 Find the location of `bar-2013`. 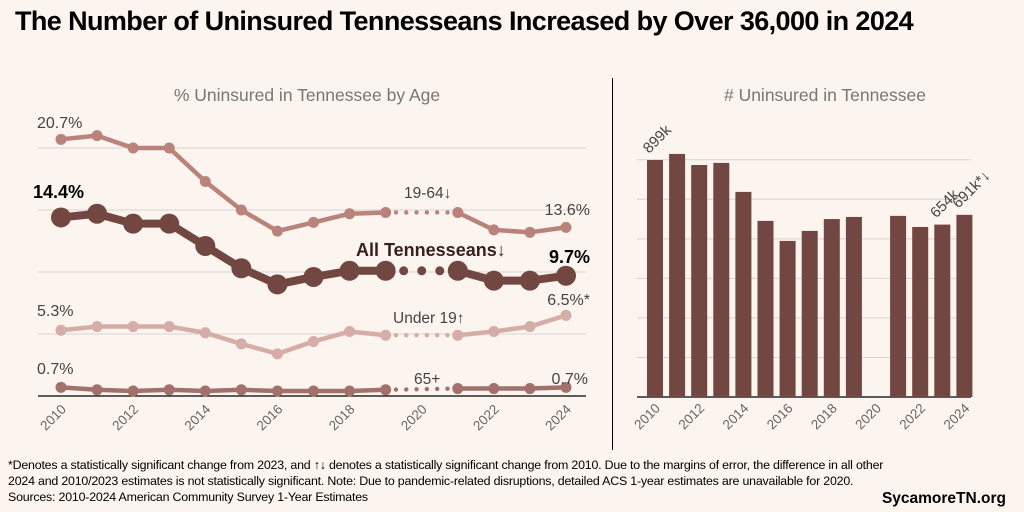

bar-2013 is located at coordinates (721, 279).